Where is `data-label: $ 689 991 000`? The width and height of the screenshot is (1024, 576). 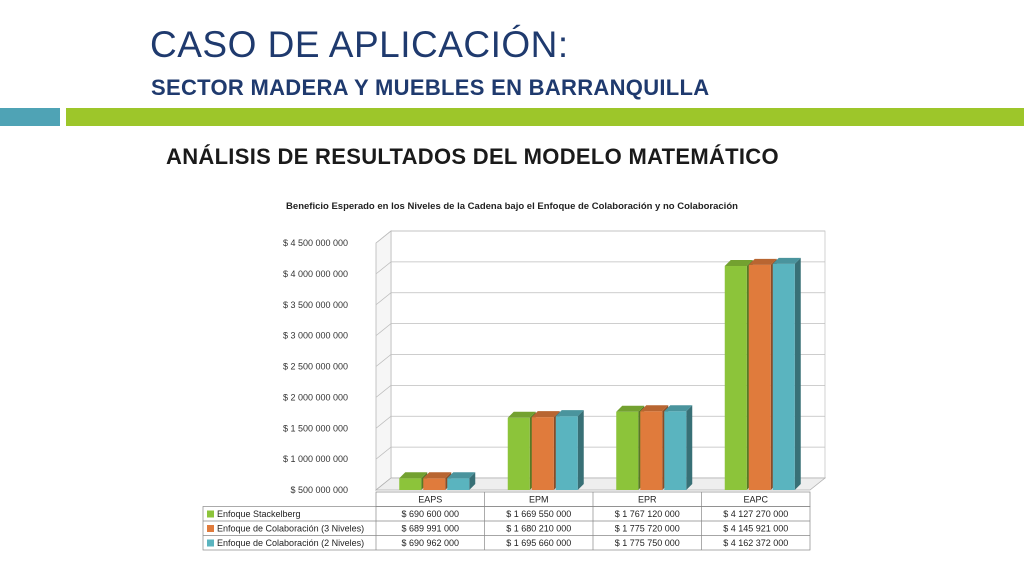 data-label: $ 689 991 000 is located at coordinates (430, 529).